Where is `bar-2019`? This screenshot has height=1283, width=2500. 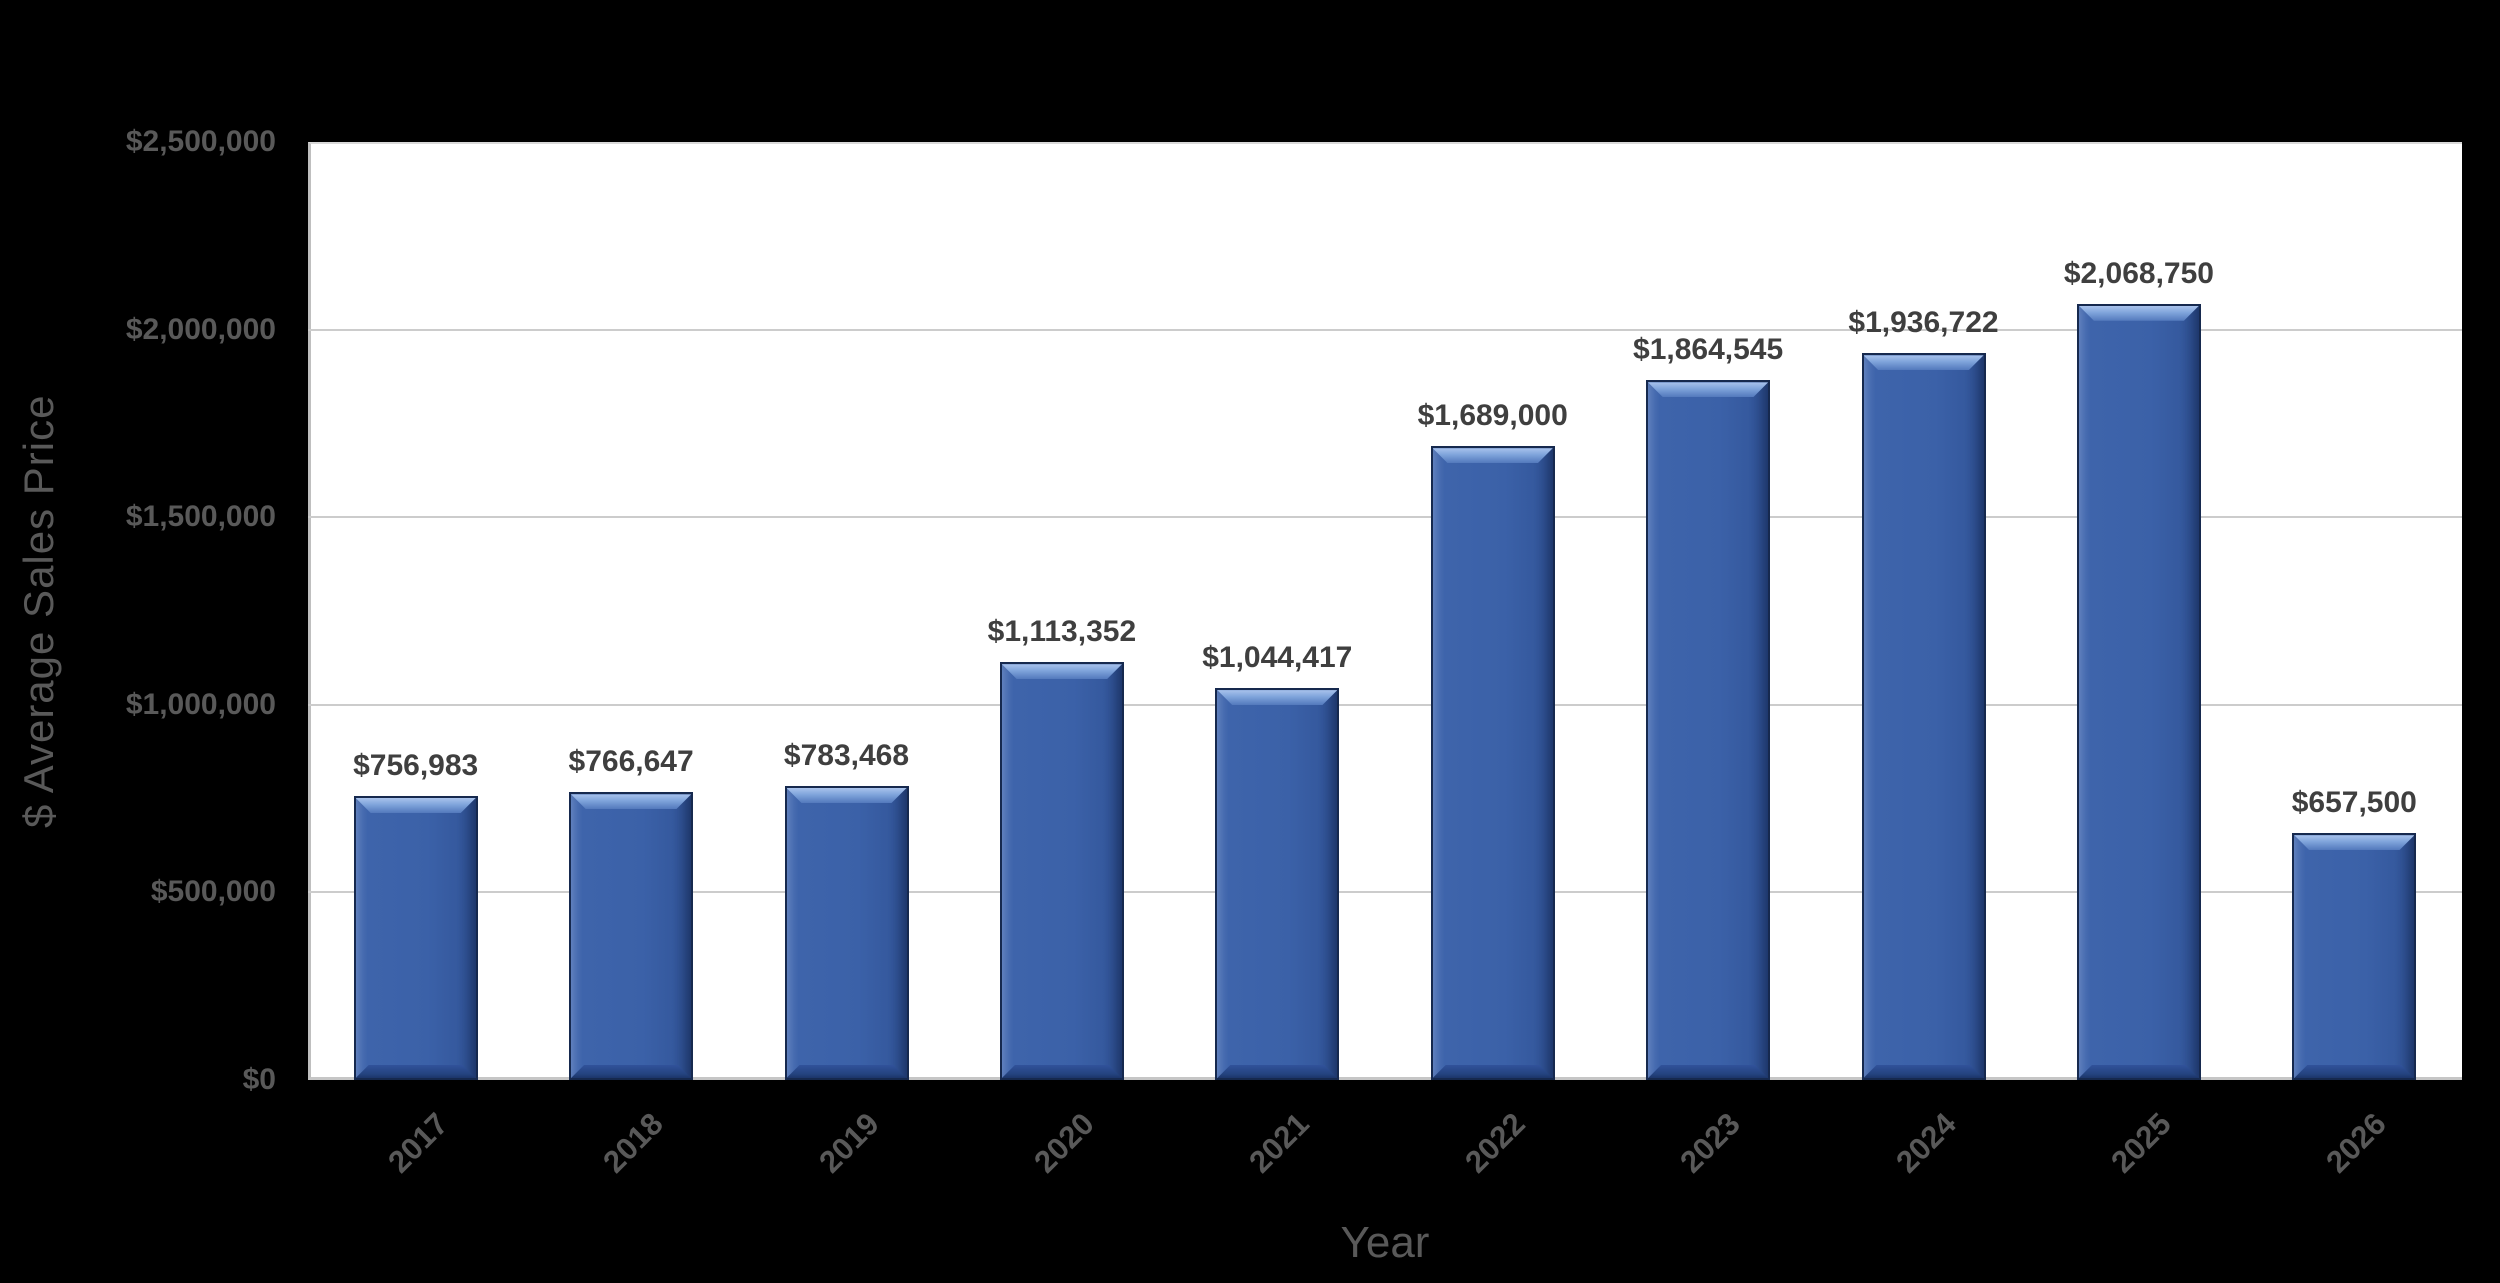 bar-2019 is located at coordinates (846, 933).